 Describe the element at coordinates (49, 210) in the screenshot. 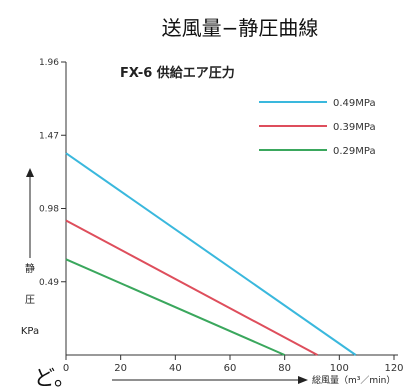

I see `y-tick-label: 0.98` at that location.